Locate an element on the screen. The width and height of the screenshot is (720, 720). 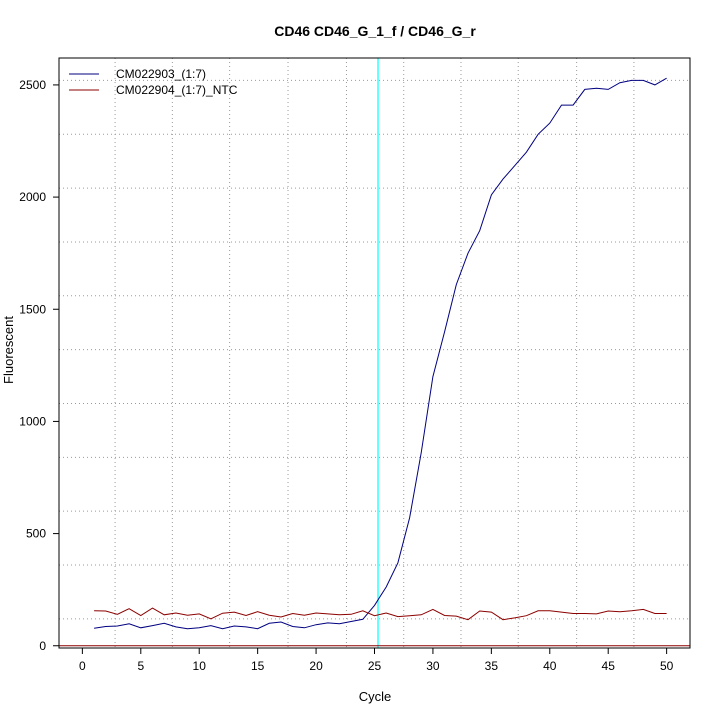
x-axis: 0 5 10 15 20 25 30 35 40 45 50 is located at coordinates (376, 660).